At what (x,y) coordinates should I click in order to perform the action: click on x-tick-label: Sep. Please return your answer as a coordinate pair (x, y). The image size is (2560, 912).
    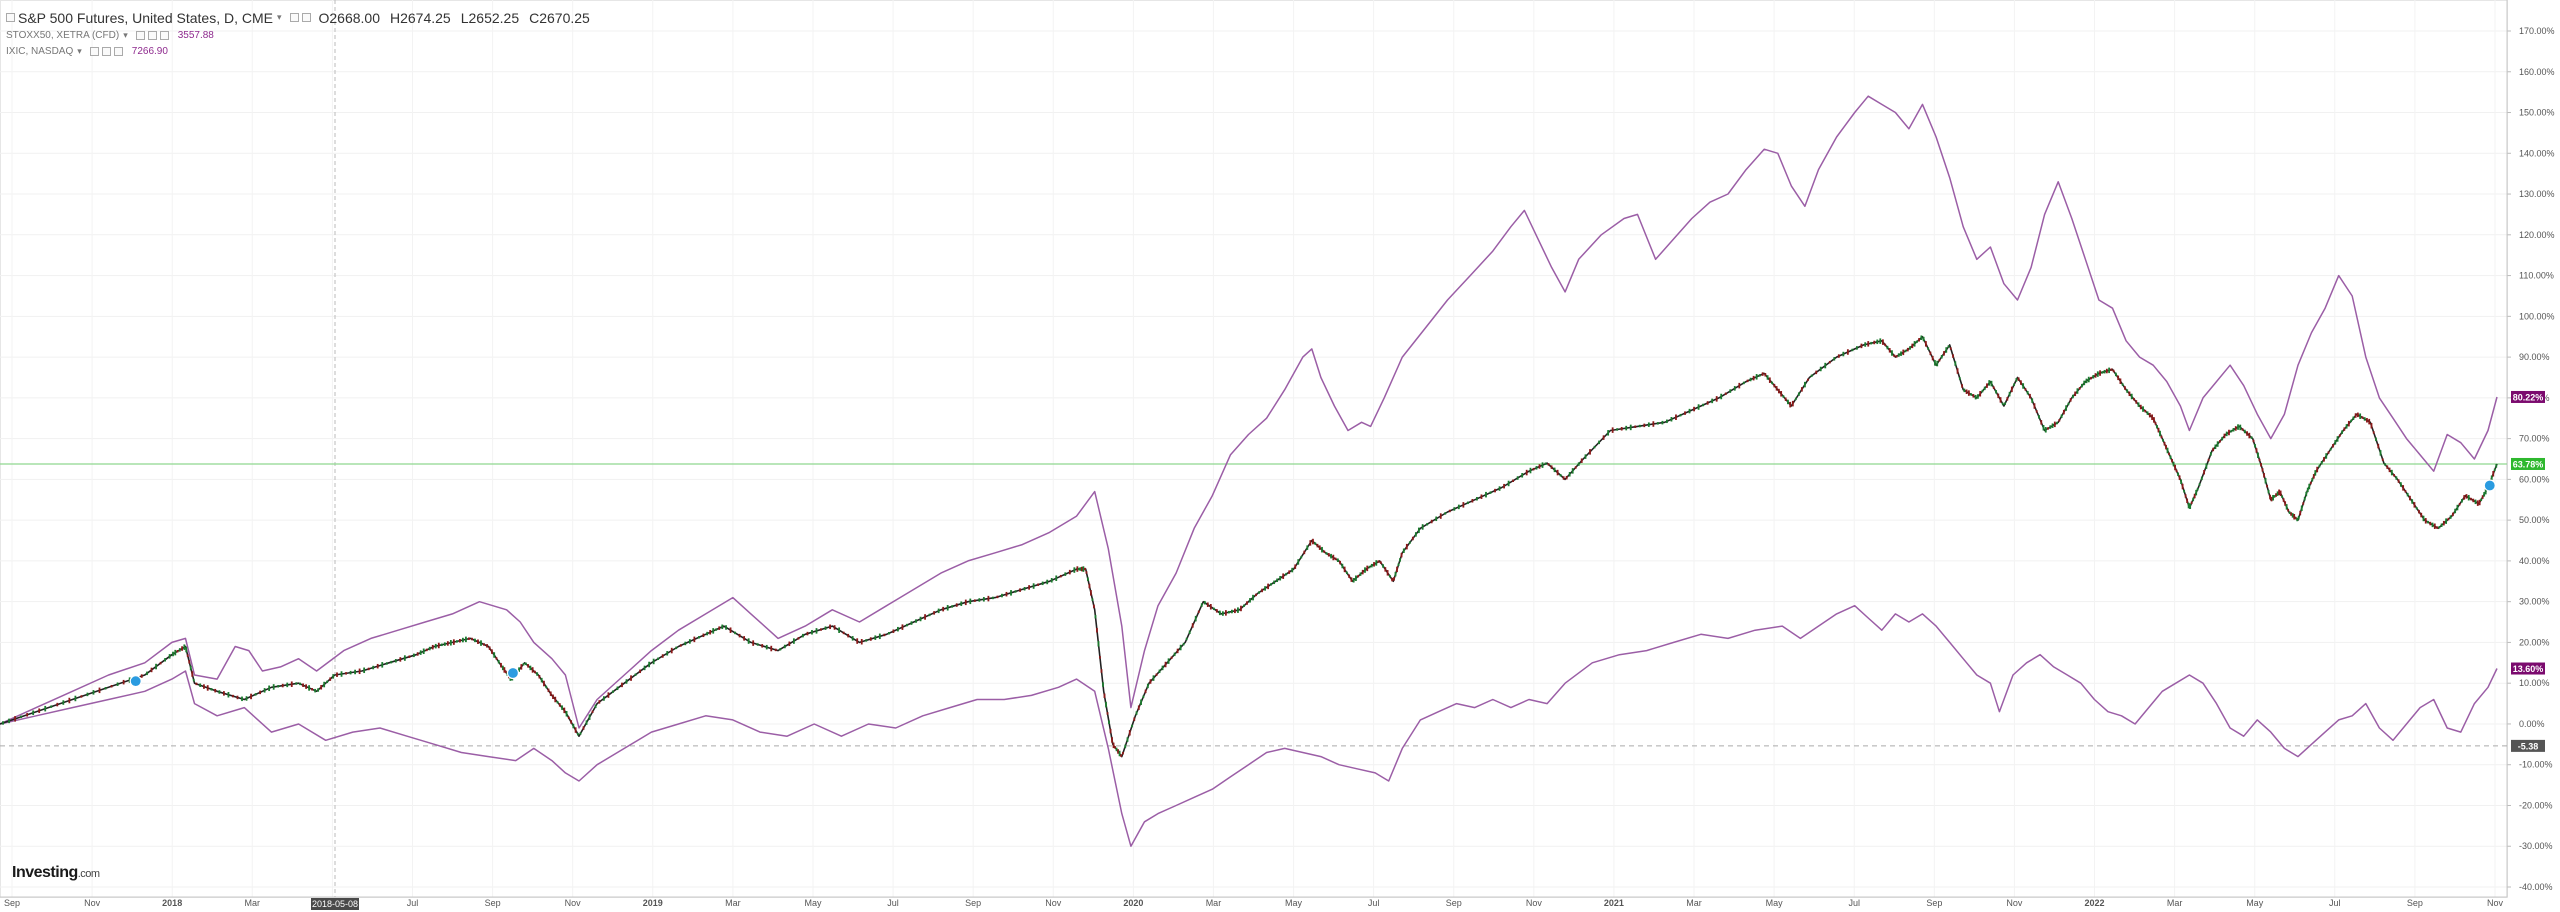
    Looking at the image, I should click on (973, 903).